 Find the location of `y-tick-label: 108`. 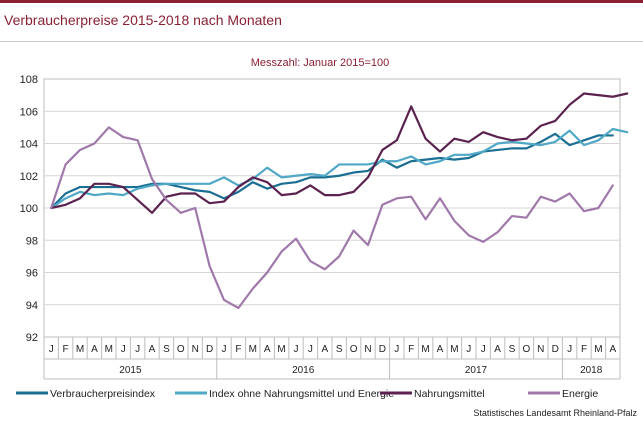

y-tick-label: 108 is located at coordinates (29, 80).